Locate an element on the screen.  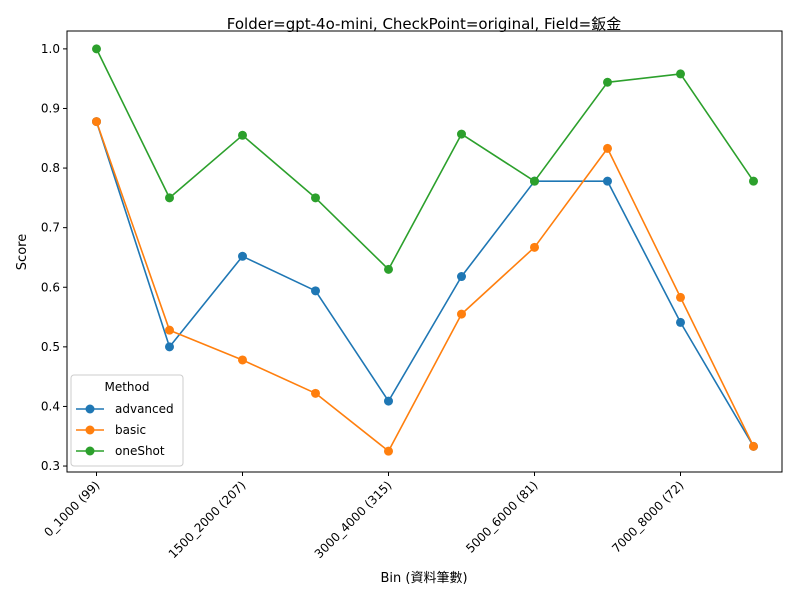
legend: Method advanced basic oneShot is located at coordinates (127, 420).